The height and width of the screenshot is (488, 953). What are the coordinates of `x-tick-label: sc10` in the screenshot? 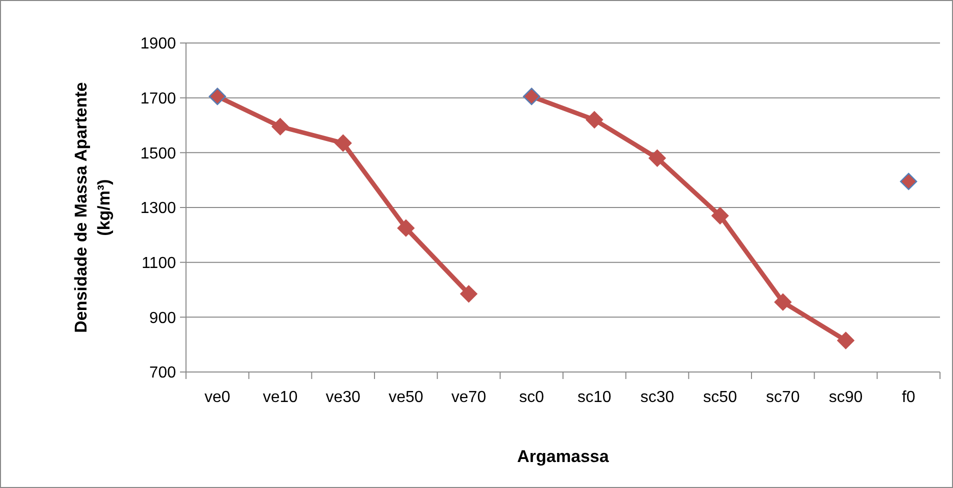 It's located at (595, 397).